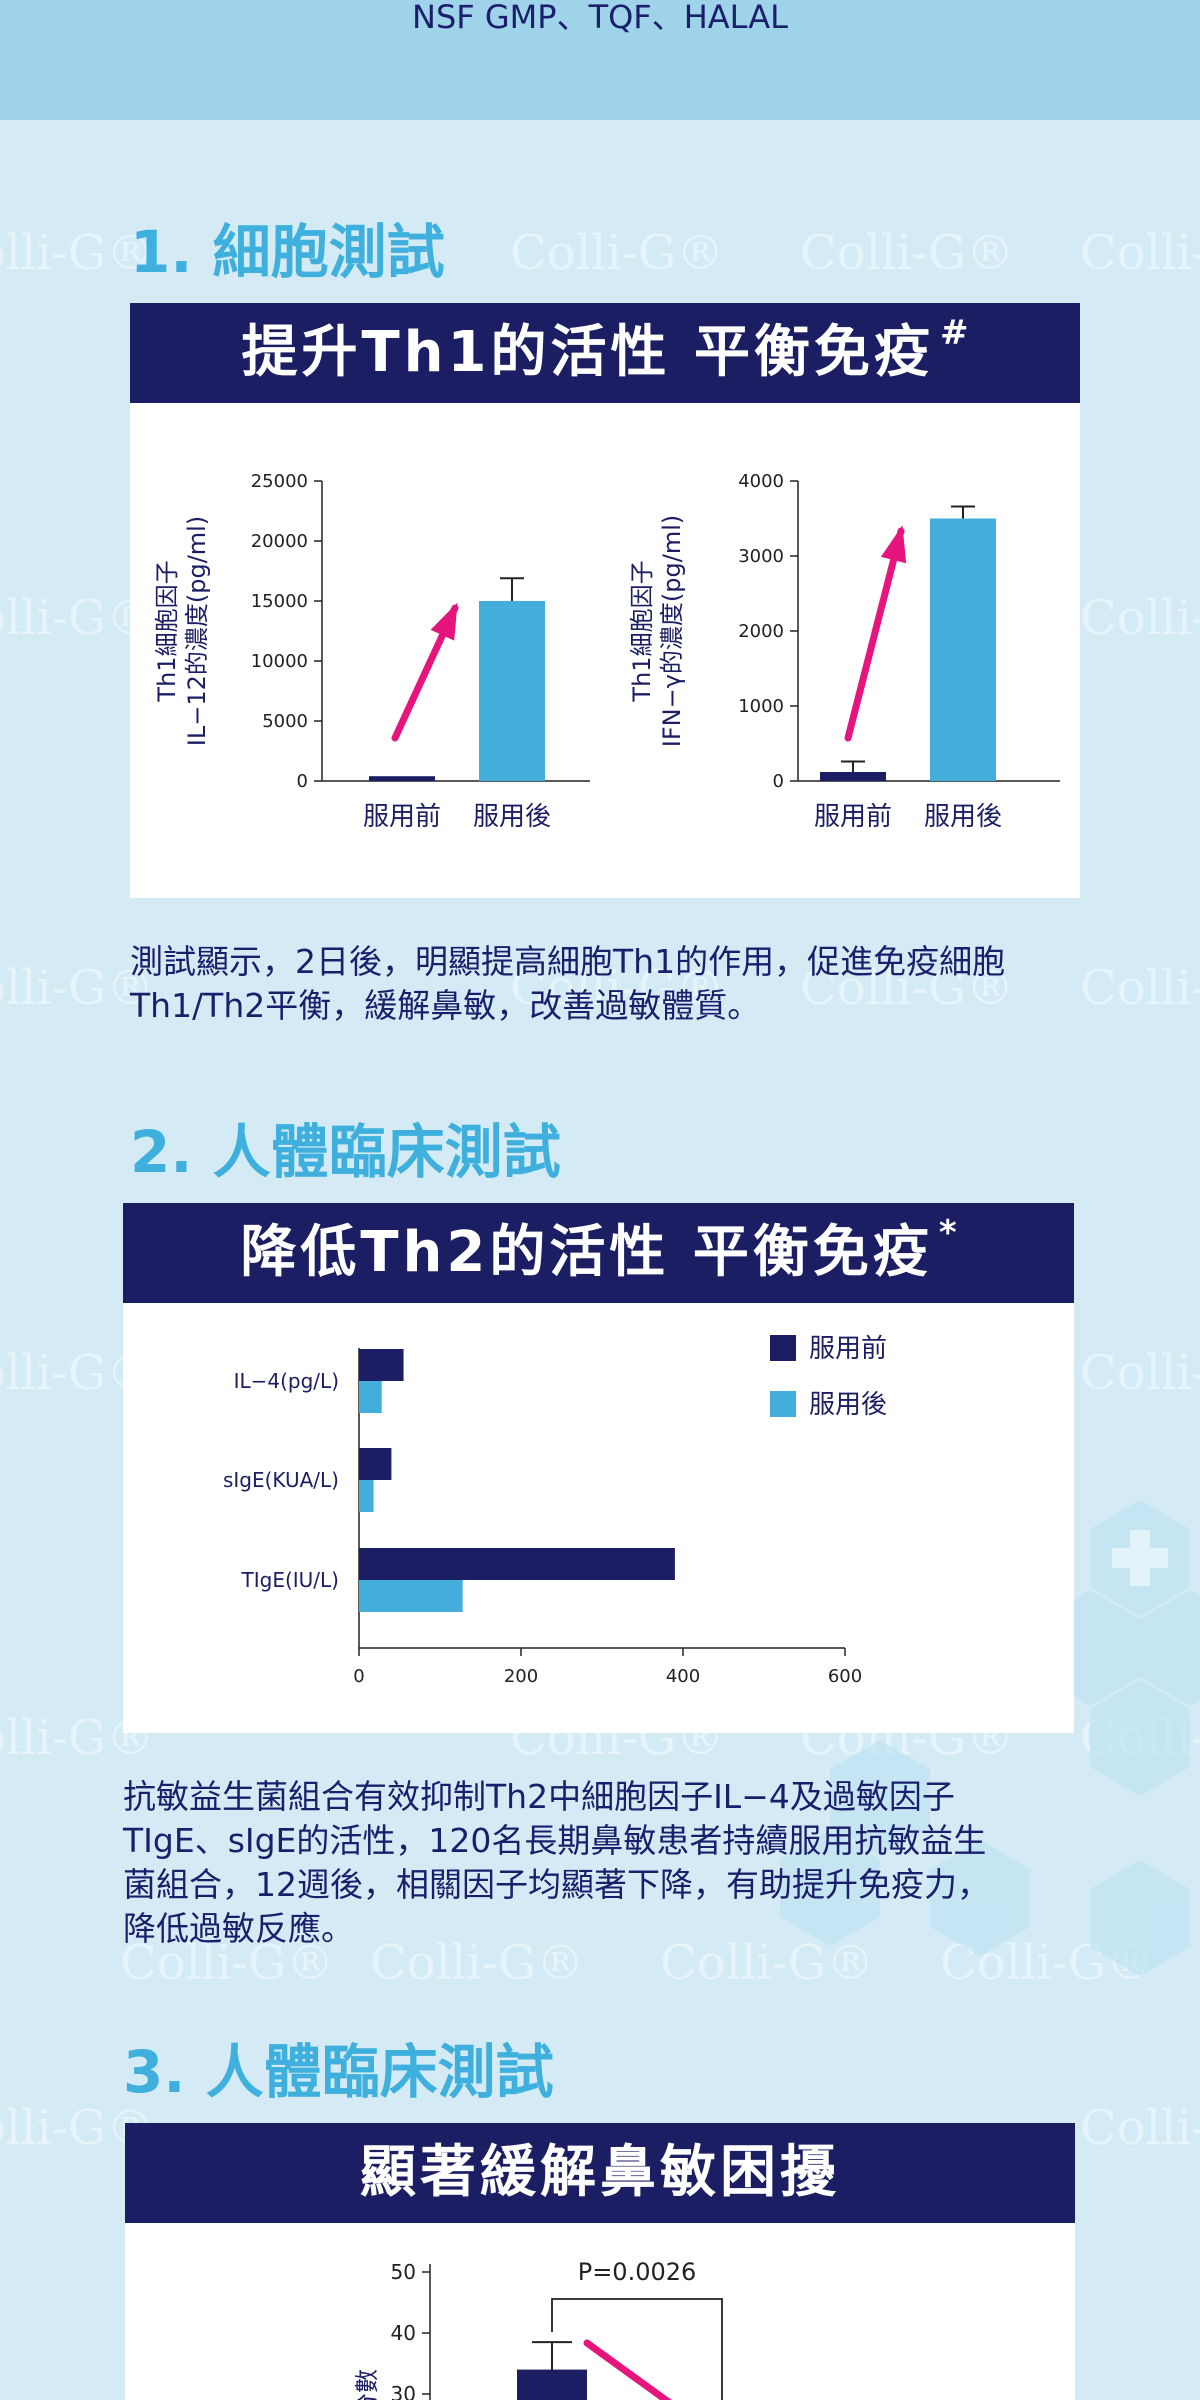 This screenshot has width=1200, height=2400. Describe the element at coordinates (281, 1480) in the screenshot. I see `y-category-label: sIgE(KUA/L)` at that location.